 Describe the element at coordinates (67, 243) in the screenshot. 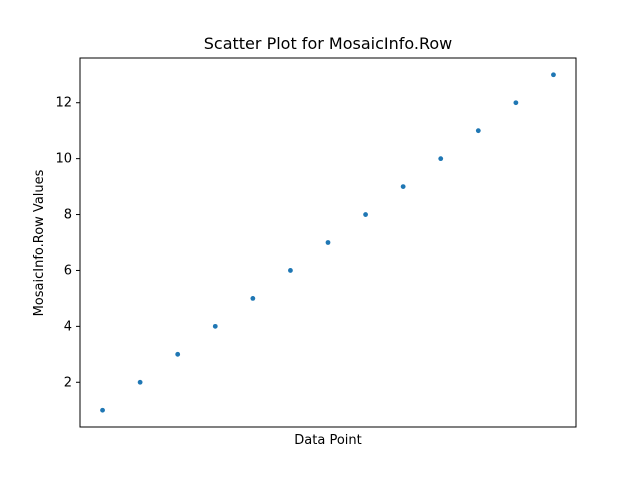

I see `y-axis-ticks: 2 4 6 8 10 12` at that location.